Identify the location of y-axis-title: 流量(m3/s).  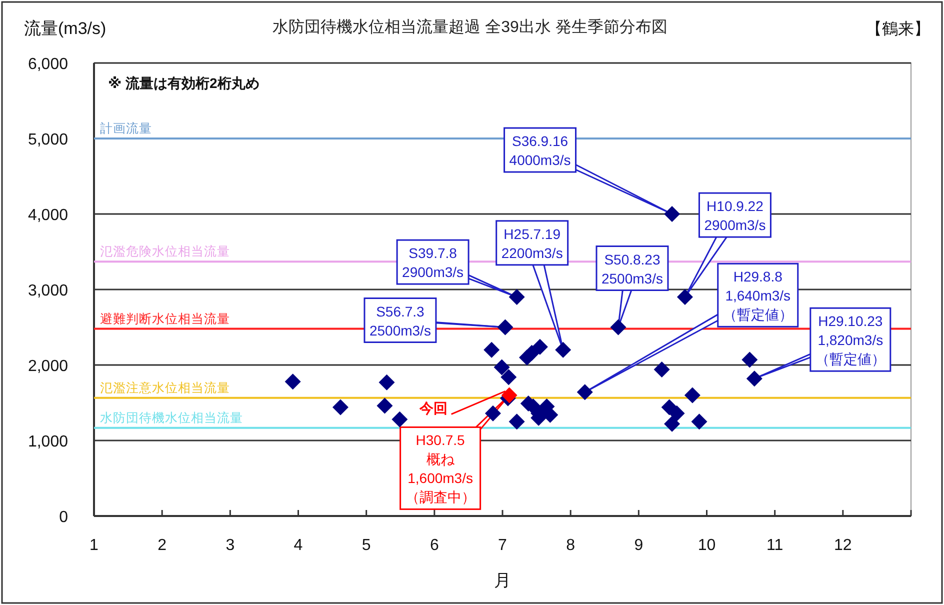
(65, 28).